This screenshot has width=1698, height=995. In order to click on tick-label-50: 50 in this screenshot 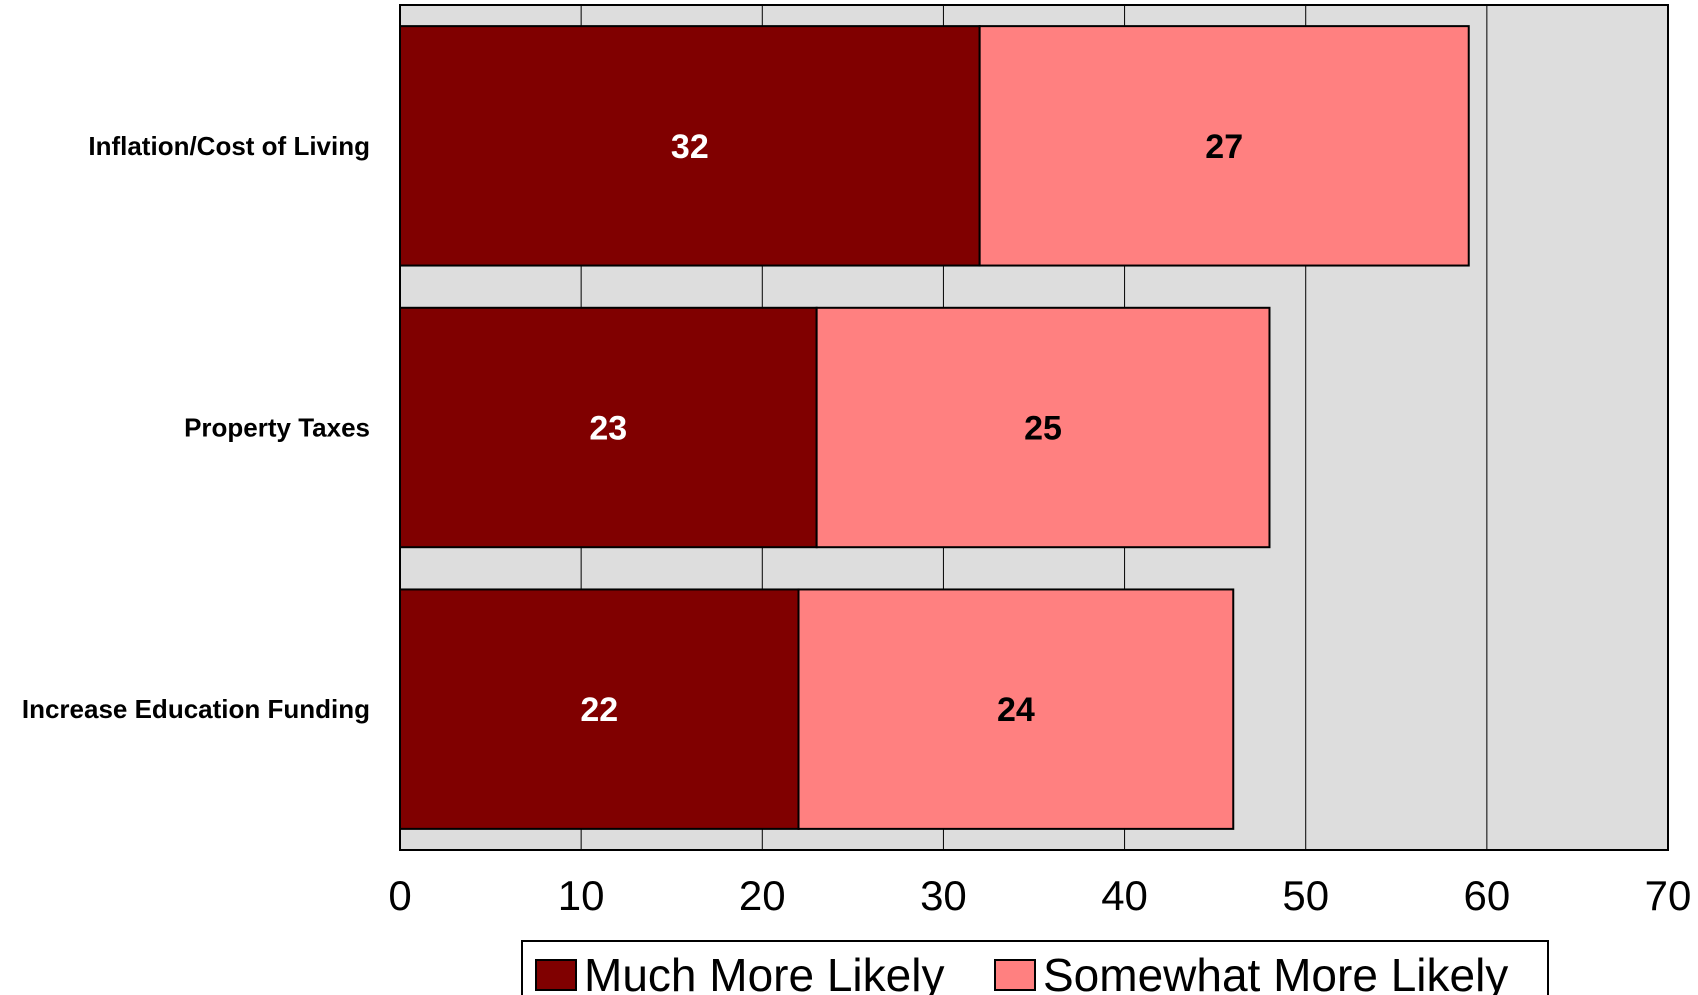, I will do `click(1305, 895)`.